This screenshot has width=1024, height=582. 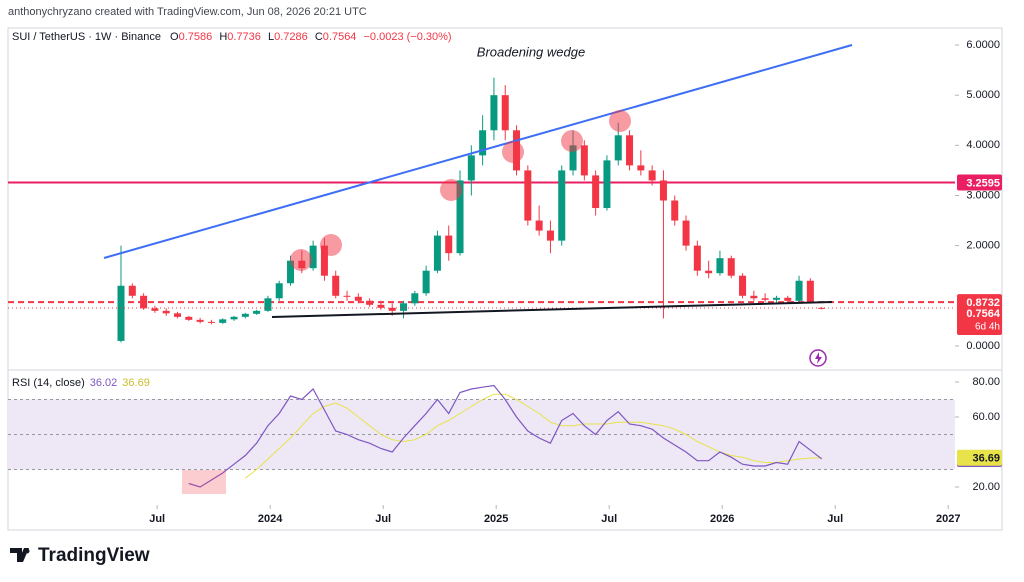 What do you see at coordinates (48, 383) in the screenshot?
I see `rsi-legend-item: RSI (14, close)` at bounding box center [48, 383].